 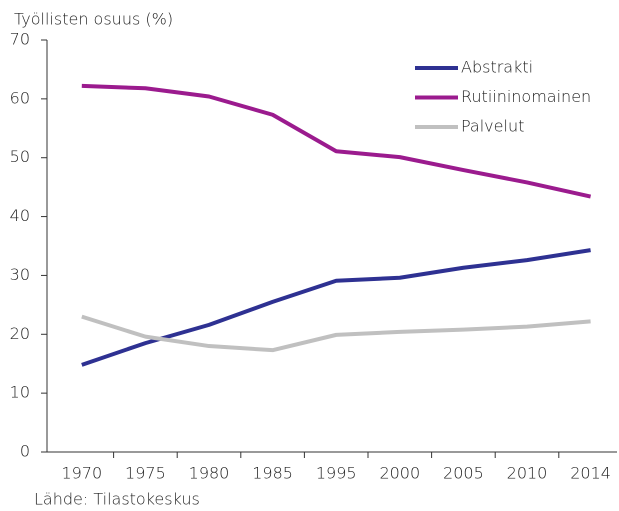 What do you see at coordinates (20, 39) in the screenshot?
I see `y-tick-label: 70` at bounding box center [20, 39].